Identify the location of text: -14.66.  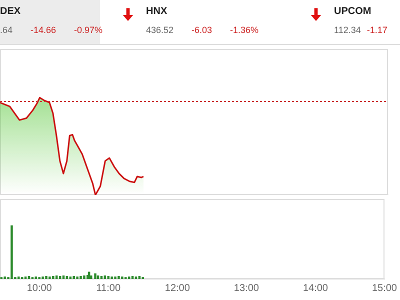
(43, 30).